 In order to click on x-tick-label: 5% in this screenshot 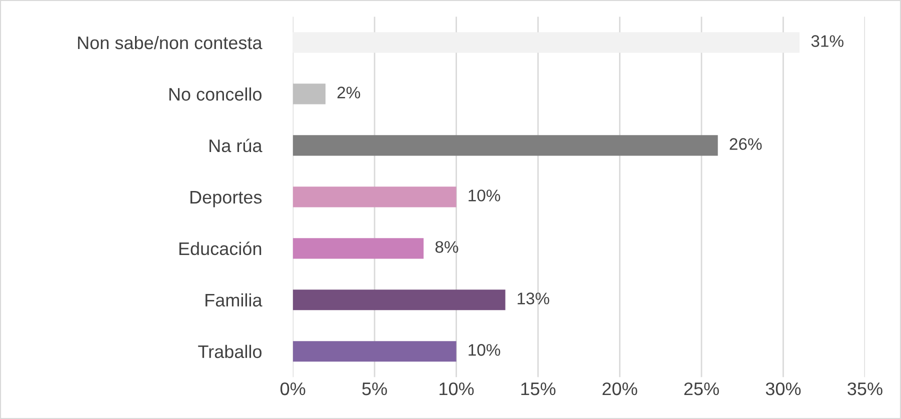, I will do `click(374, 389)`.